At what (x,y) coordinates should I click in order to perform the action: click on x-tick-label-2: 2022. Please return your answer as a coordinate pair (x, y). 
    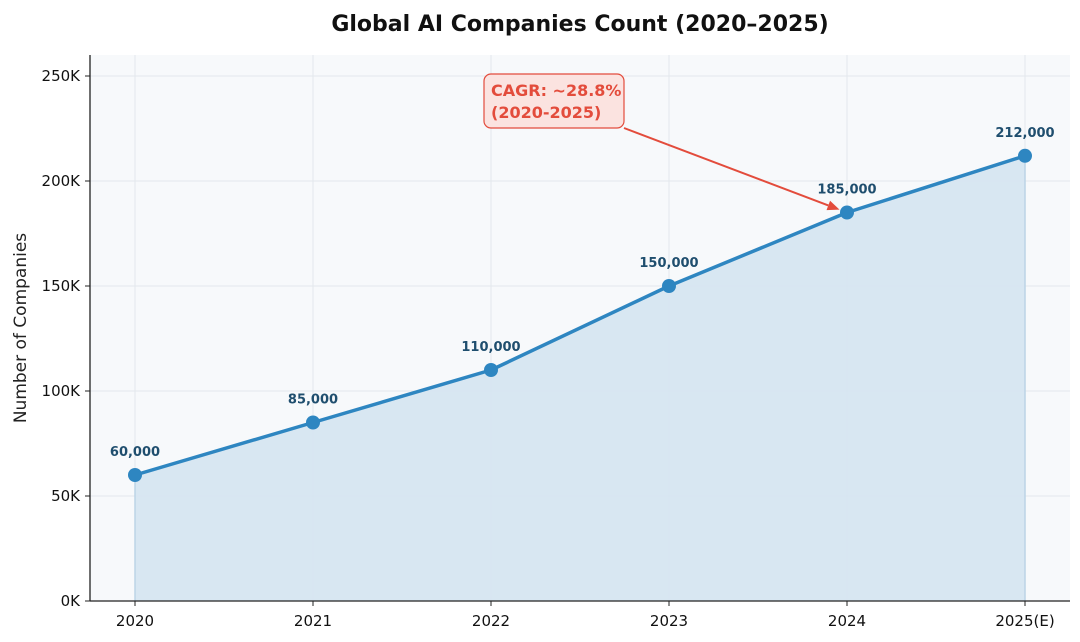
    Looking at the image, I should click on (491, 621).